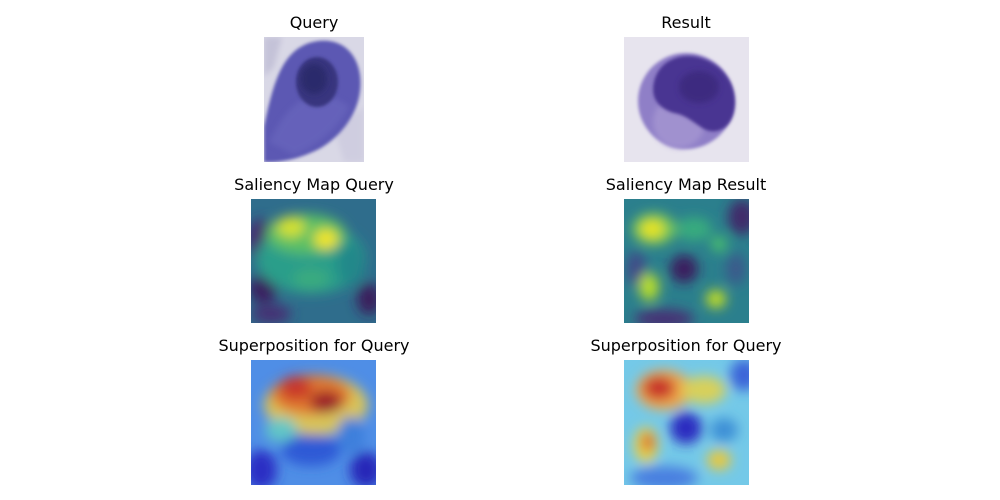 The image size is (1000, 500). What do you see at coordinates (686, 99) in the screenshot?
I see `result-cell-image` at bounding box center [686, 99].